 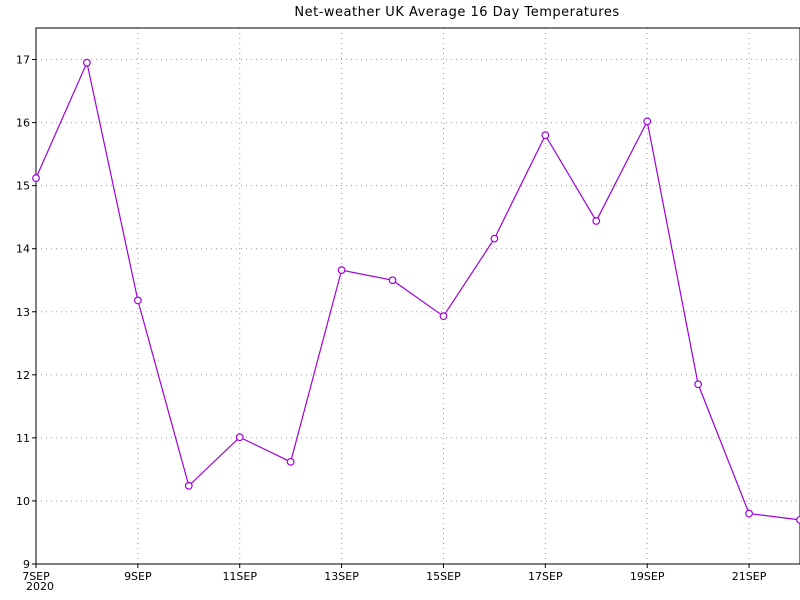 What do you see at coordinates (26, 564) in the screenshot?
I see `y-tick-label: 9` at bounding box center [26, 564].